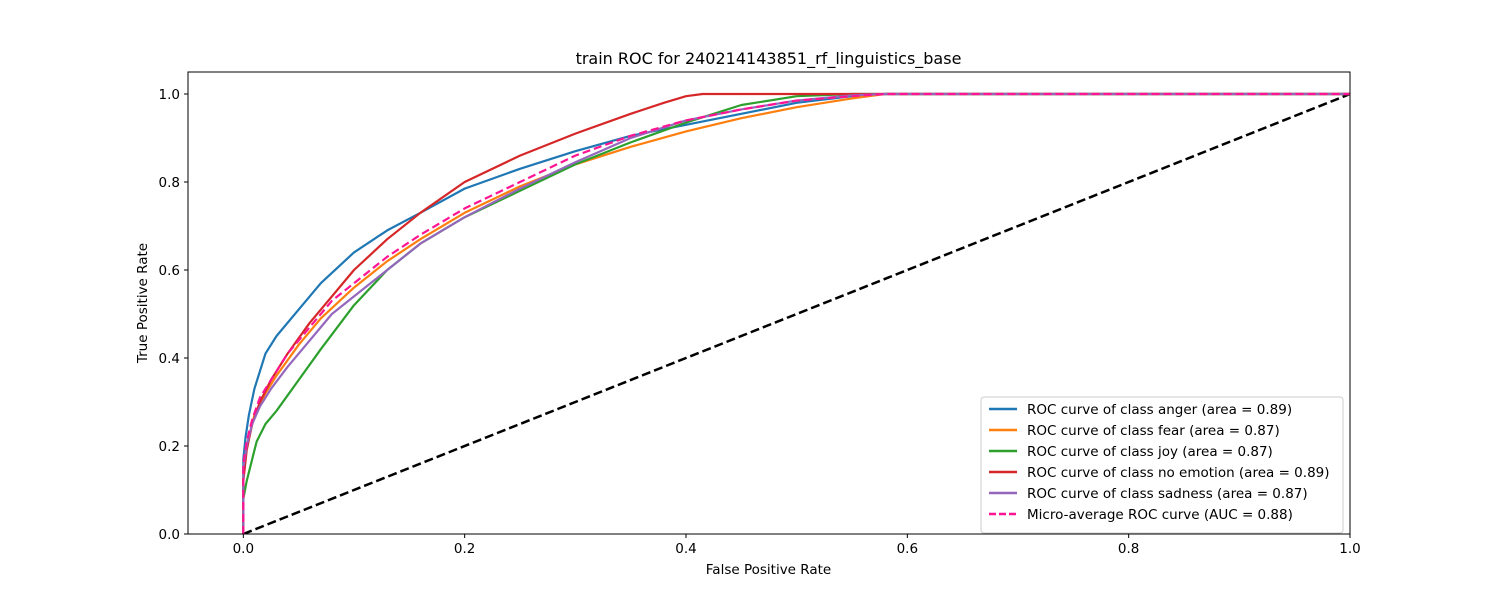 The width and height of the screenshot is (1500, 600). I want to click on y-tick-label: 1.0, so click(169, 95).